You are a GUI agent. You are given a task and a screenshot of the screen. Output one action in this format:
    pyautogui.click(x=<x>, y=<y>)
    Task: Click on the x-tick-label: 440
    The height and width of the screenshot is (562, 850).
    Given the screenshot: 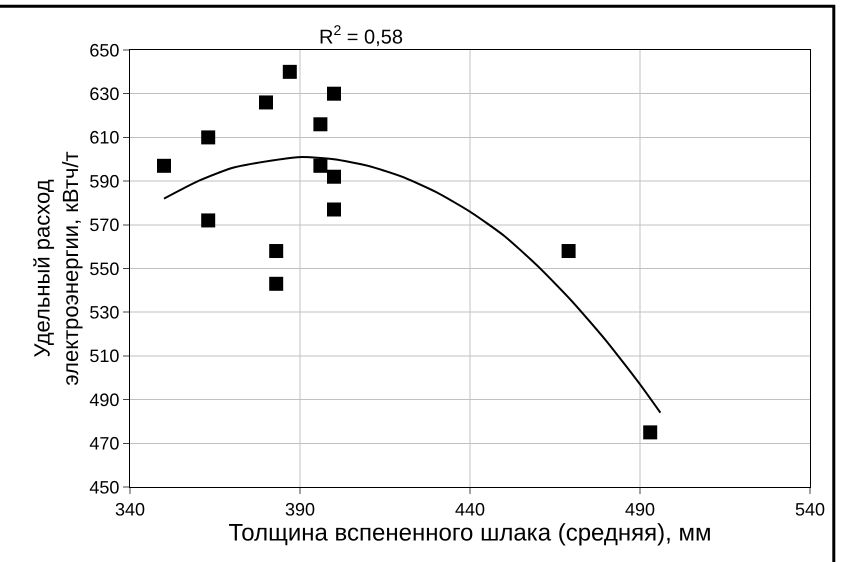 What is the action you would take?
    pyautogui.click(x=470, y=510)
    